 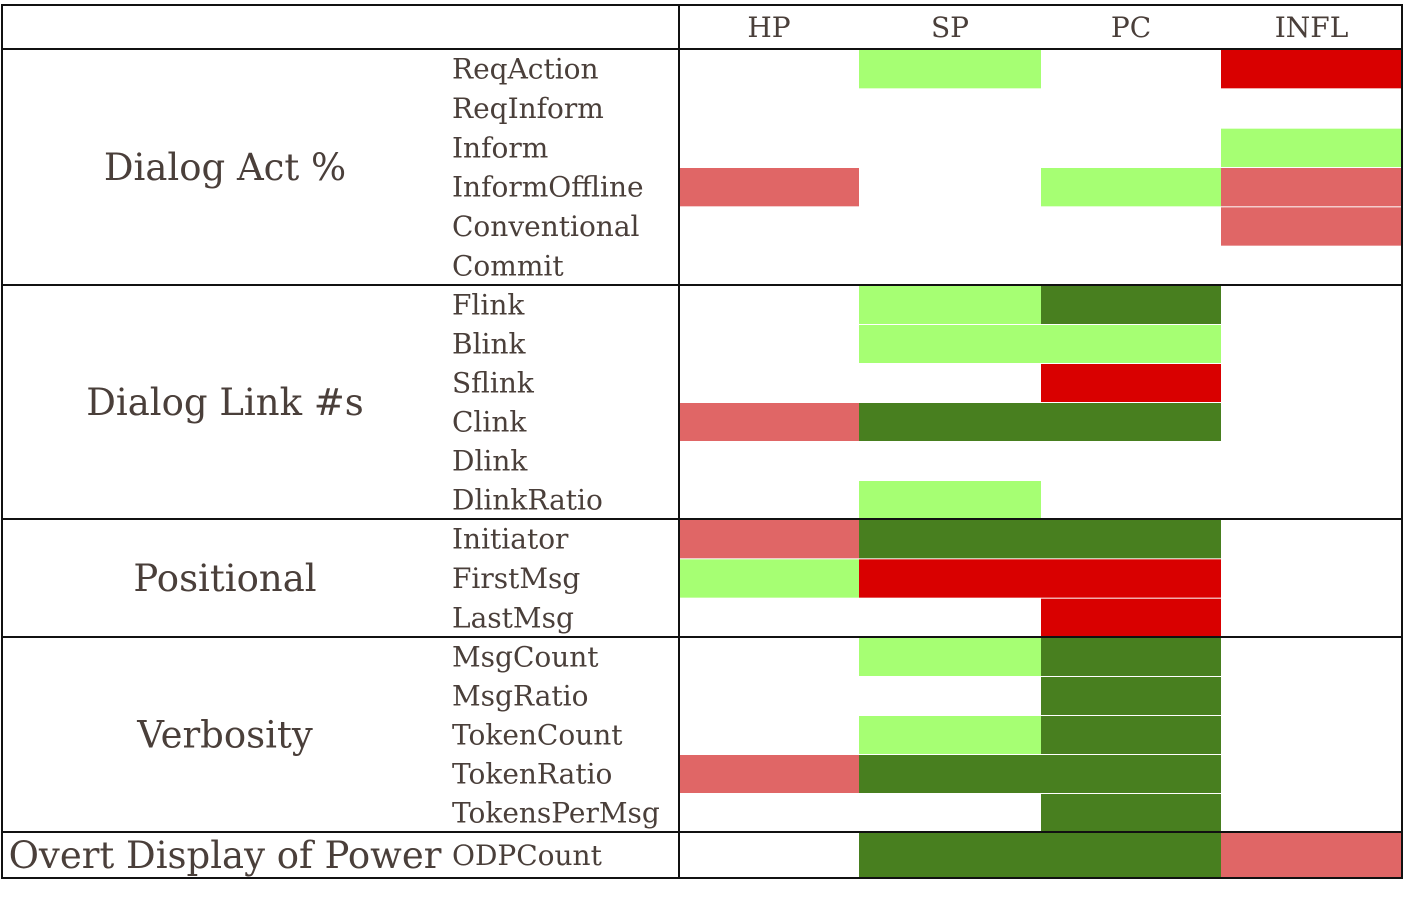 What do you see at coordinates (769, 578) in the screenshot?
I see `cell-firstmsg-hp` at bounding box center [769, 578].